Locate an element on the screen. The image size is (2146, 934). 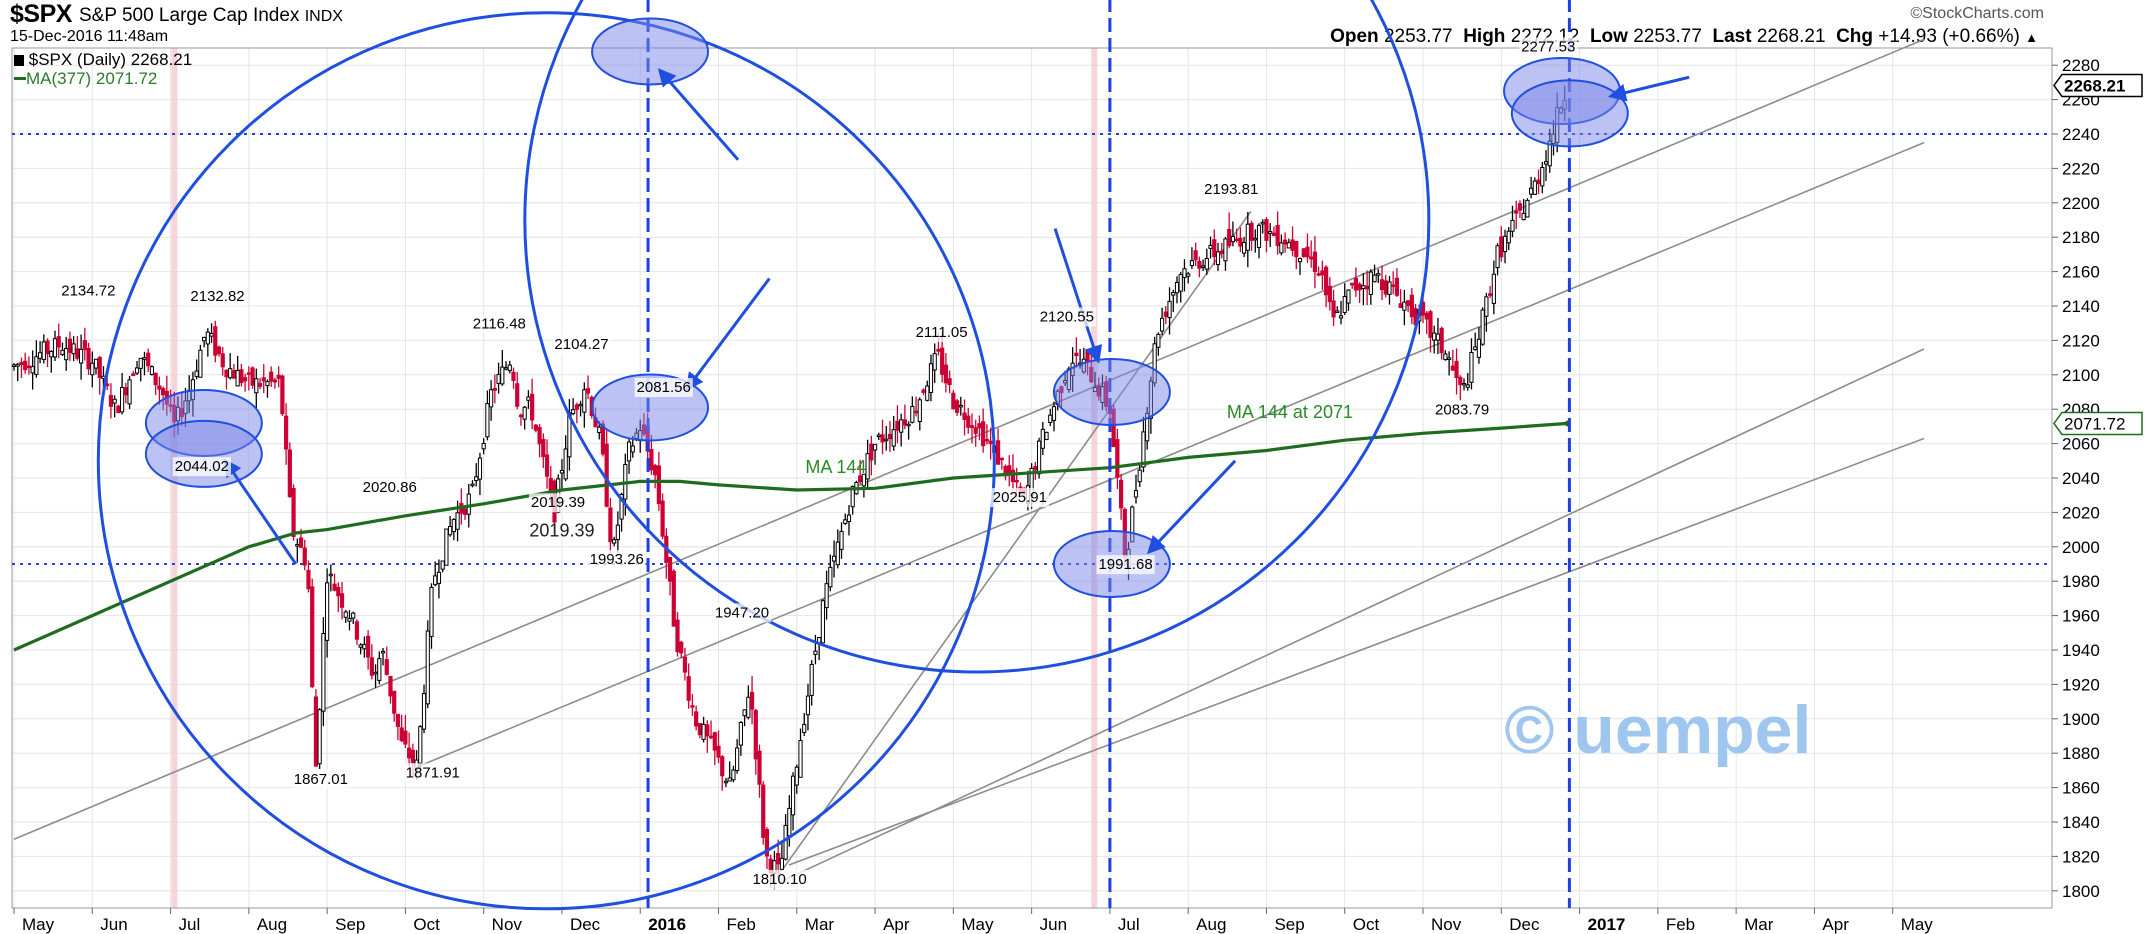
brand-label: ©StockCharts.com is located at coordinates (1977, 13).